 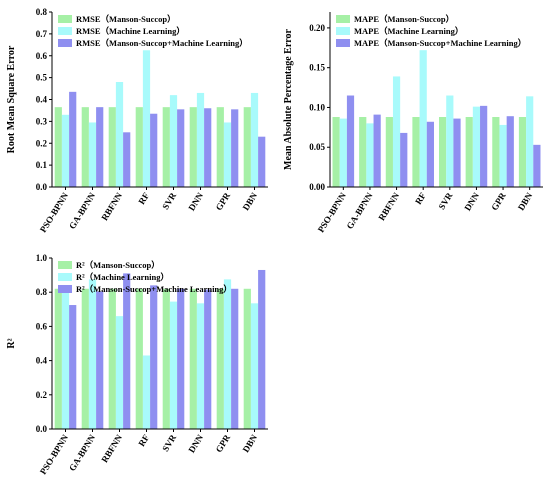 I want to click on y-tick-label: 1.0, so click(x=42, y=258).